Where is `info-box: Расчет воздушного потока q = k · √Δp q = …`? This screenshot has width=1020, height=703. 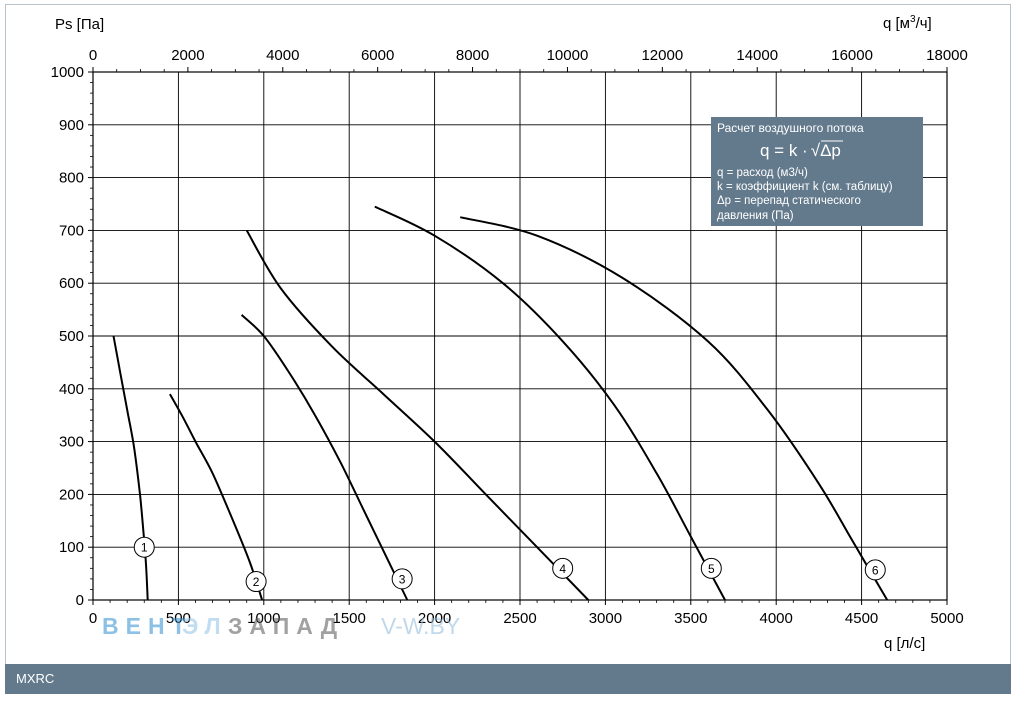
info-box: Расчет воздушного потока q = k · √Δp q = … is located at coordinates (817, 171).